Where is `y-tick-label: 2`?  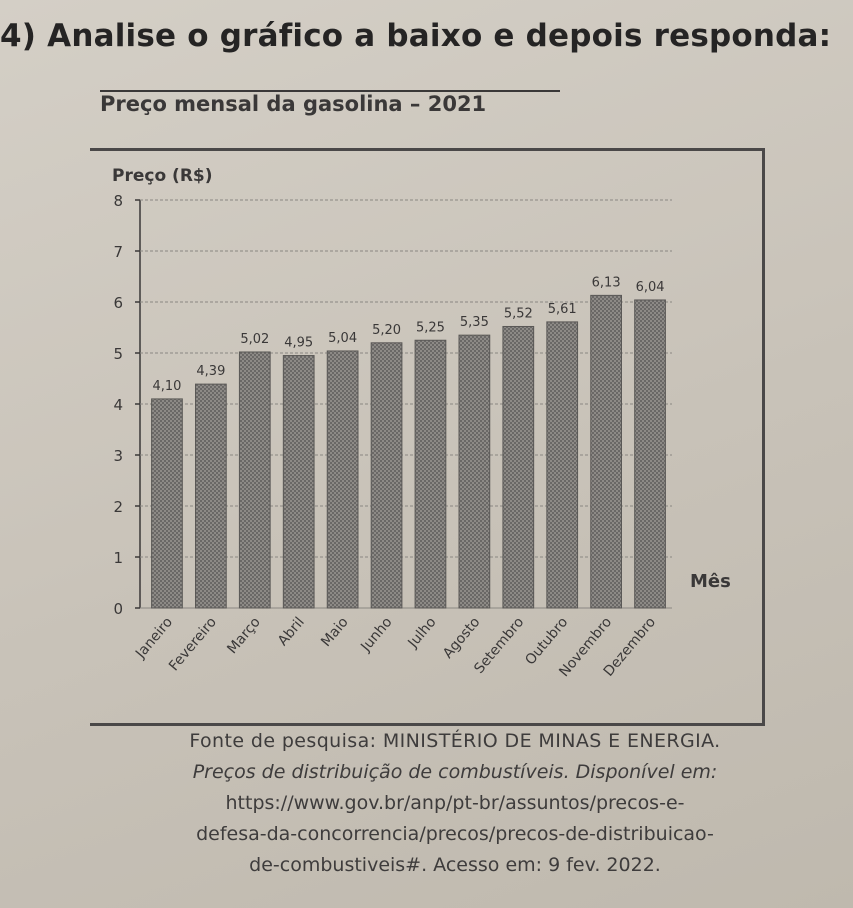
y-tick-label: 2 is located at coordinates (118, 507).